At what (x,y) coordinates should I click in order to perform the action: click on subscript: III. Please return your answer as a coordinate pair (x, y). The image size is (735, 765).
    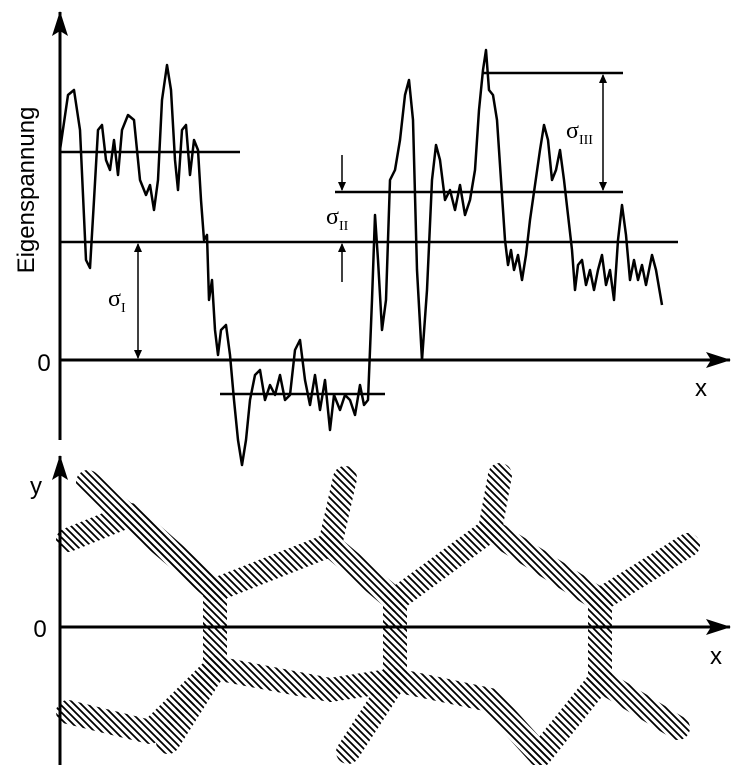
    Looking at the image, I should click on (586, 140).